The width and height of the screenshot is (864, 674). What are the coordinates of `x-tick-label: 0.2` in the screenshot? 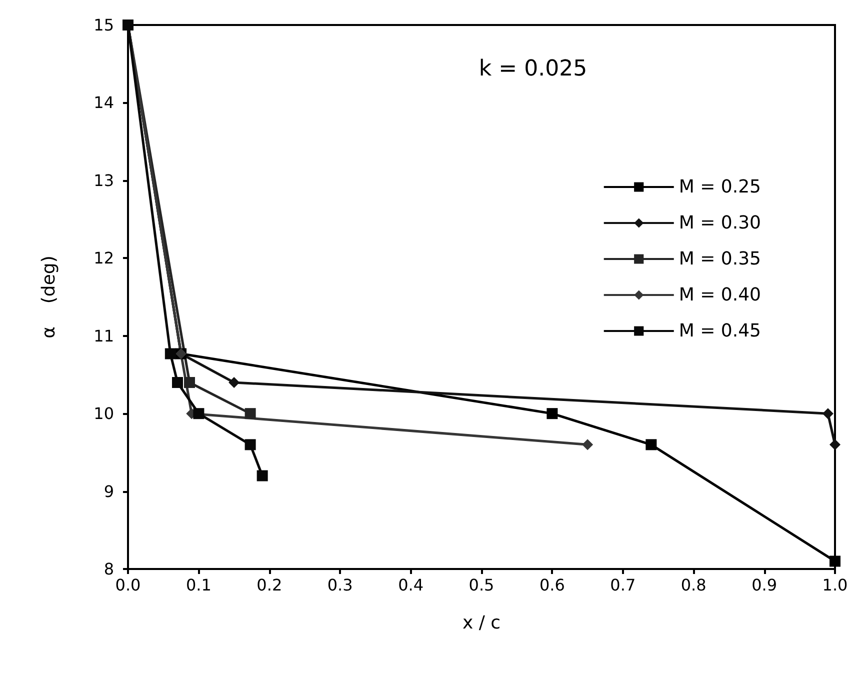 It's located at (269, 585).